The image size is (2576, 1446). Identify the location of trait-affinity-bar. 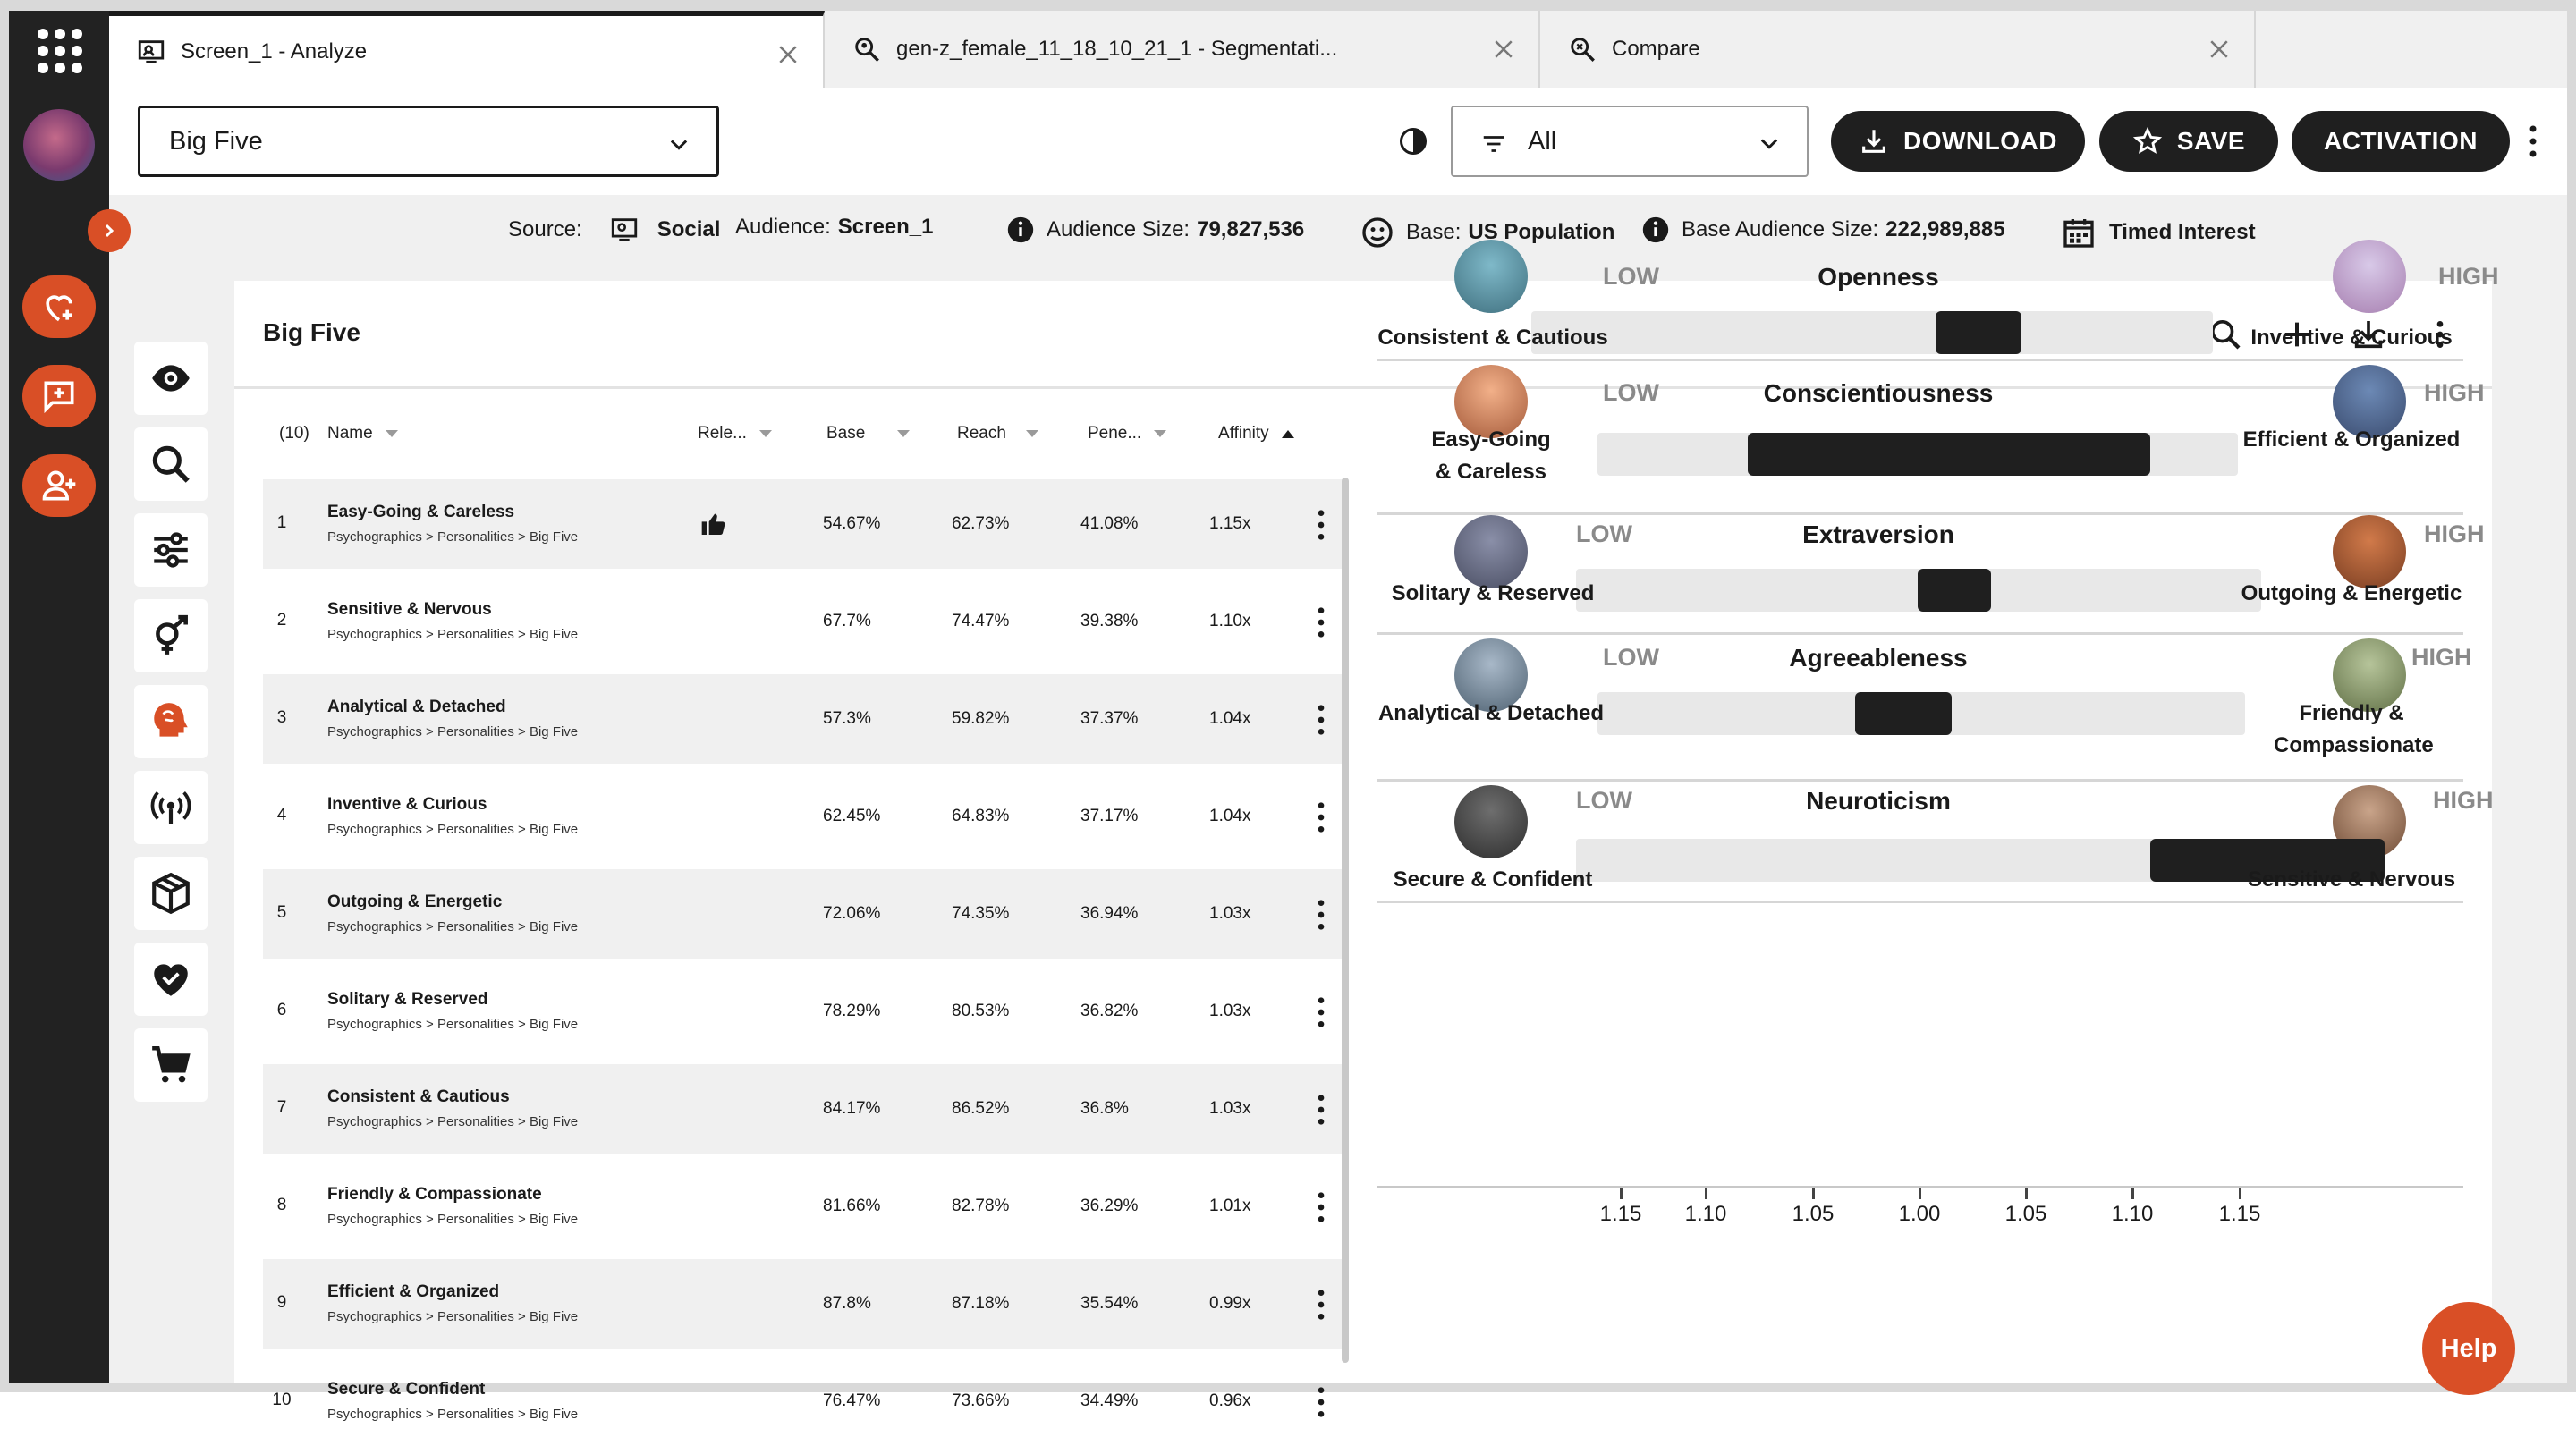
(1903, 713).